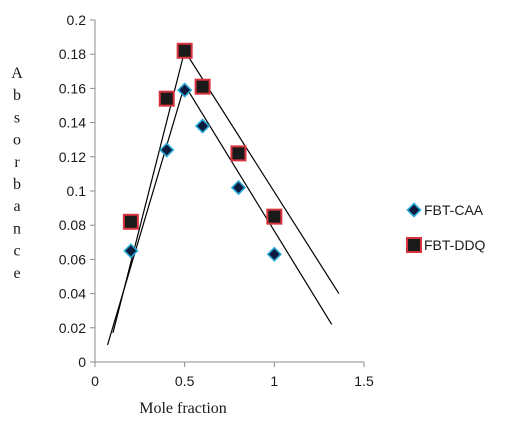 The image size is (509, 429). What do you see at coordinates (72, 54) in the screenshot?
I see `y-tick-label: 0.18` at bounding box center [72, 54].